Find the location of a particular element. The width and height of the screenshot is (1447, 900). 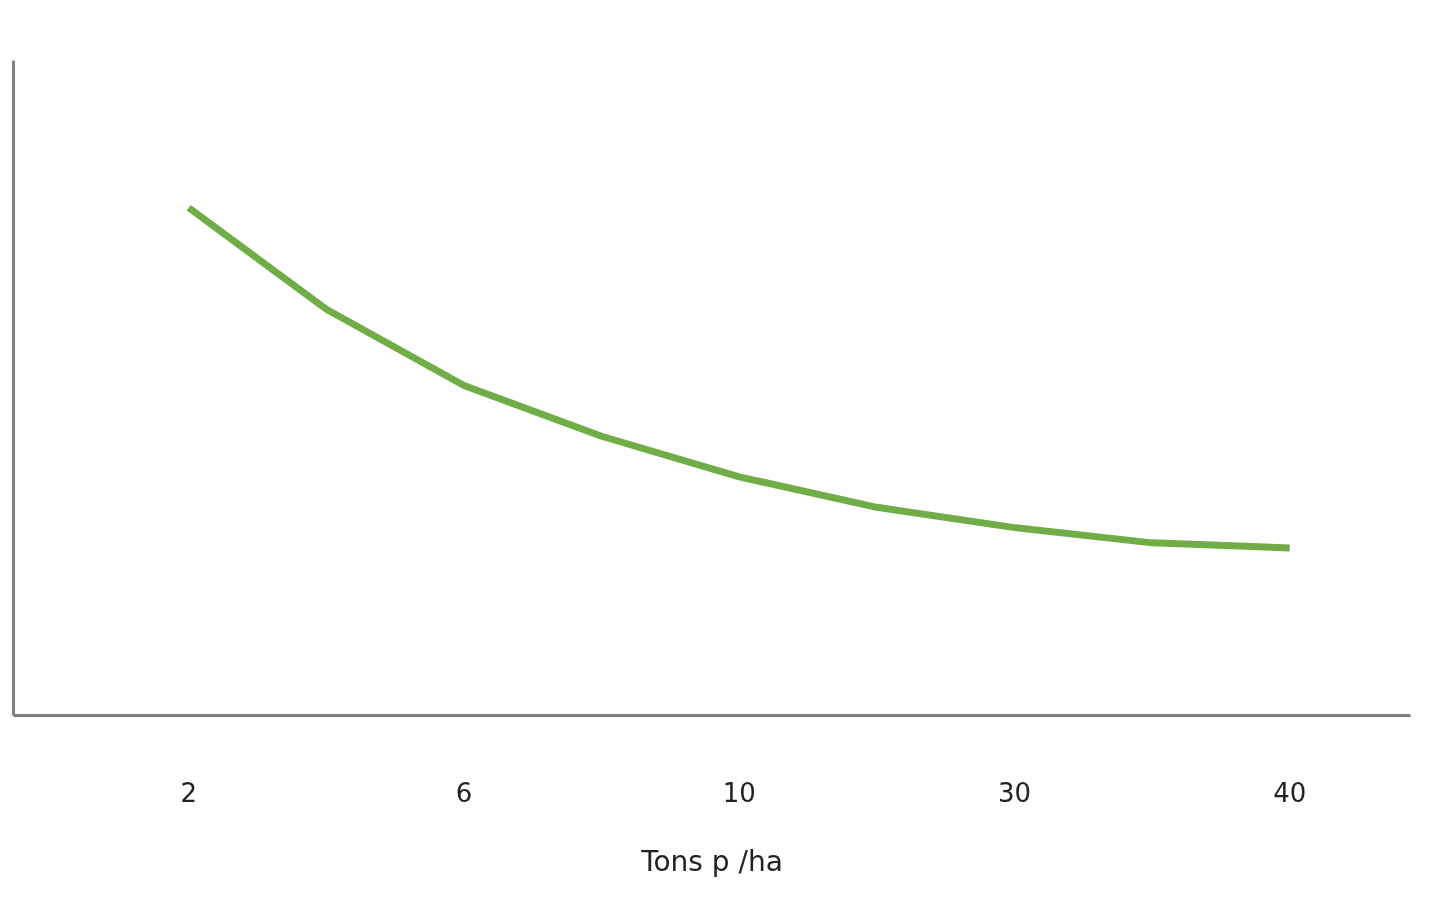

x-axis-title: Tons p /ha is located at coordinates (711, 861).